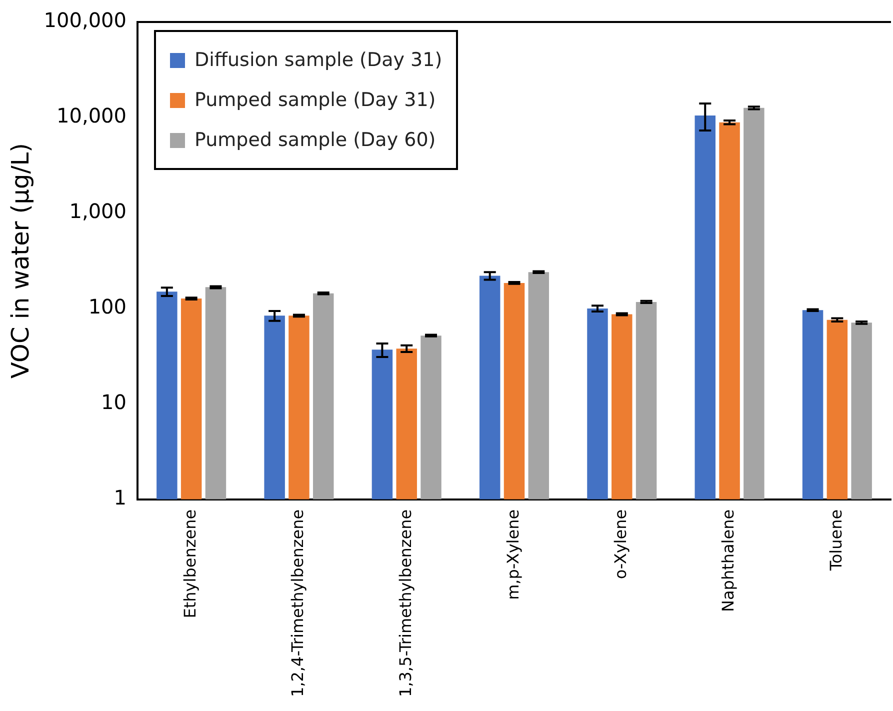 This screenshot has height=711, width=893. Describe the element at coordinates (836, 540) in the screenshot. I see `x-tick-label: Toluene` at that location.